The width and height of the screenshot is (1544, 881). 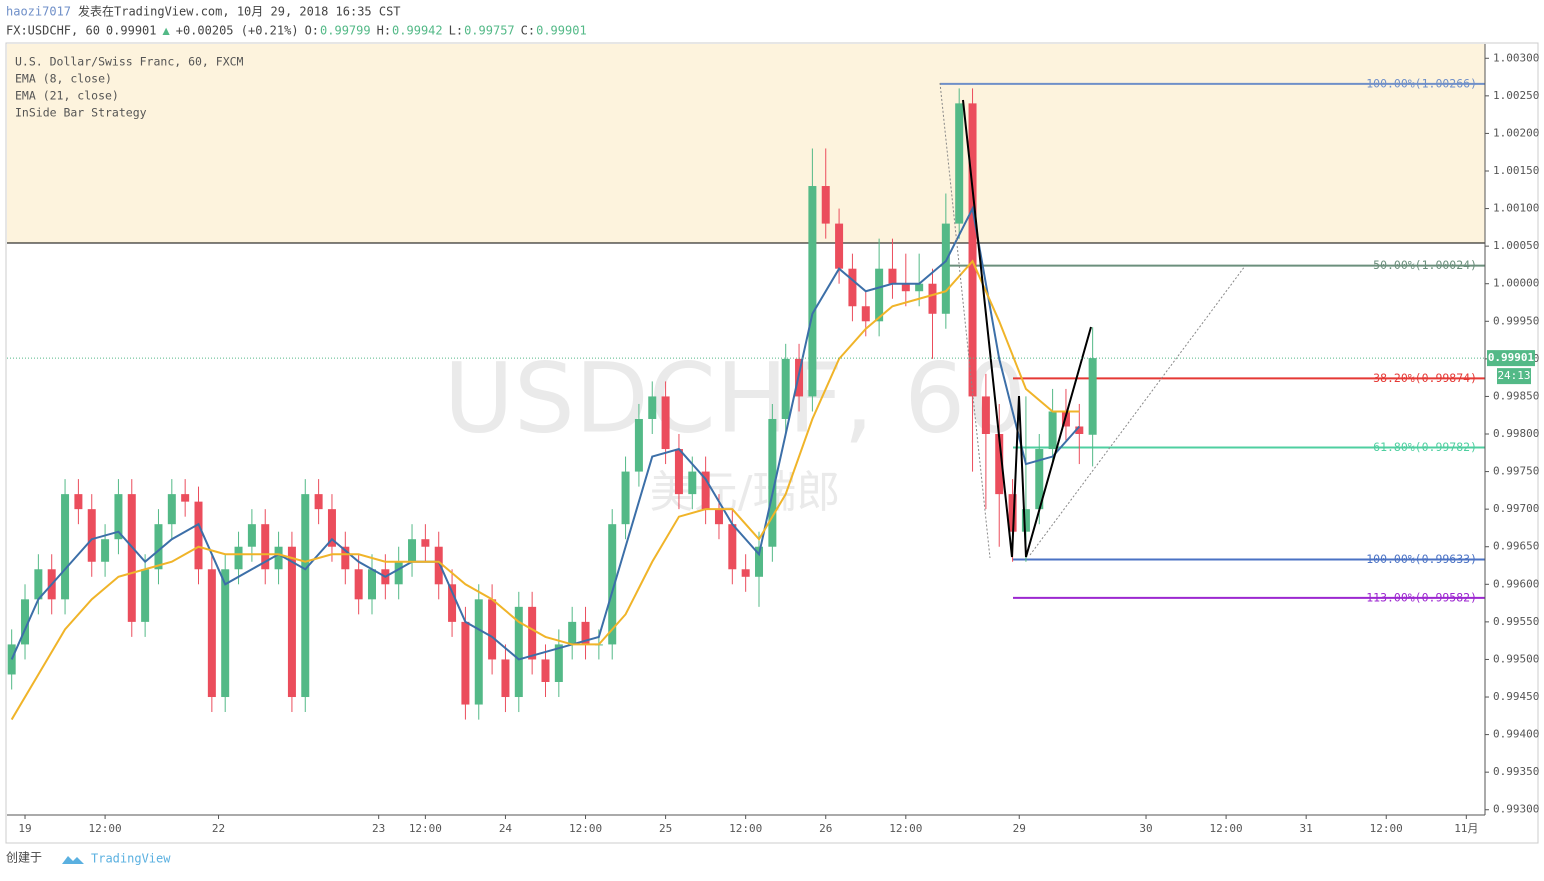 I want to click on watermark: USDCHF, 60, so click(x=735, y=398).